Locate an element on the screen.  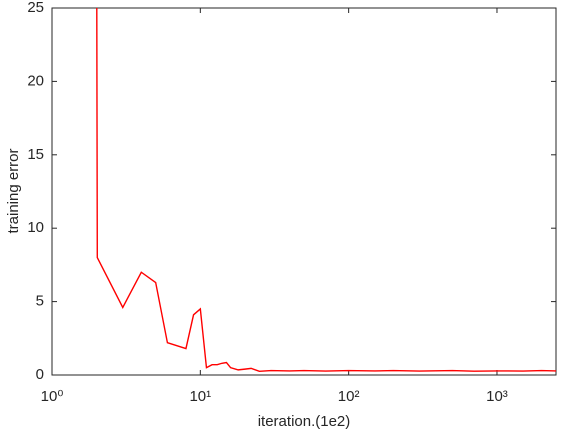
y-tick-label: 0 is located at coordinates (40, 374).